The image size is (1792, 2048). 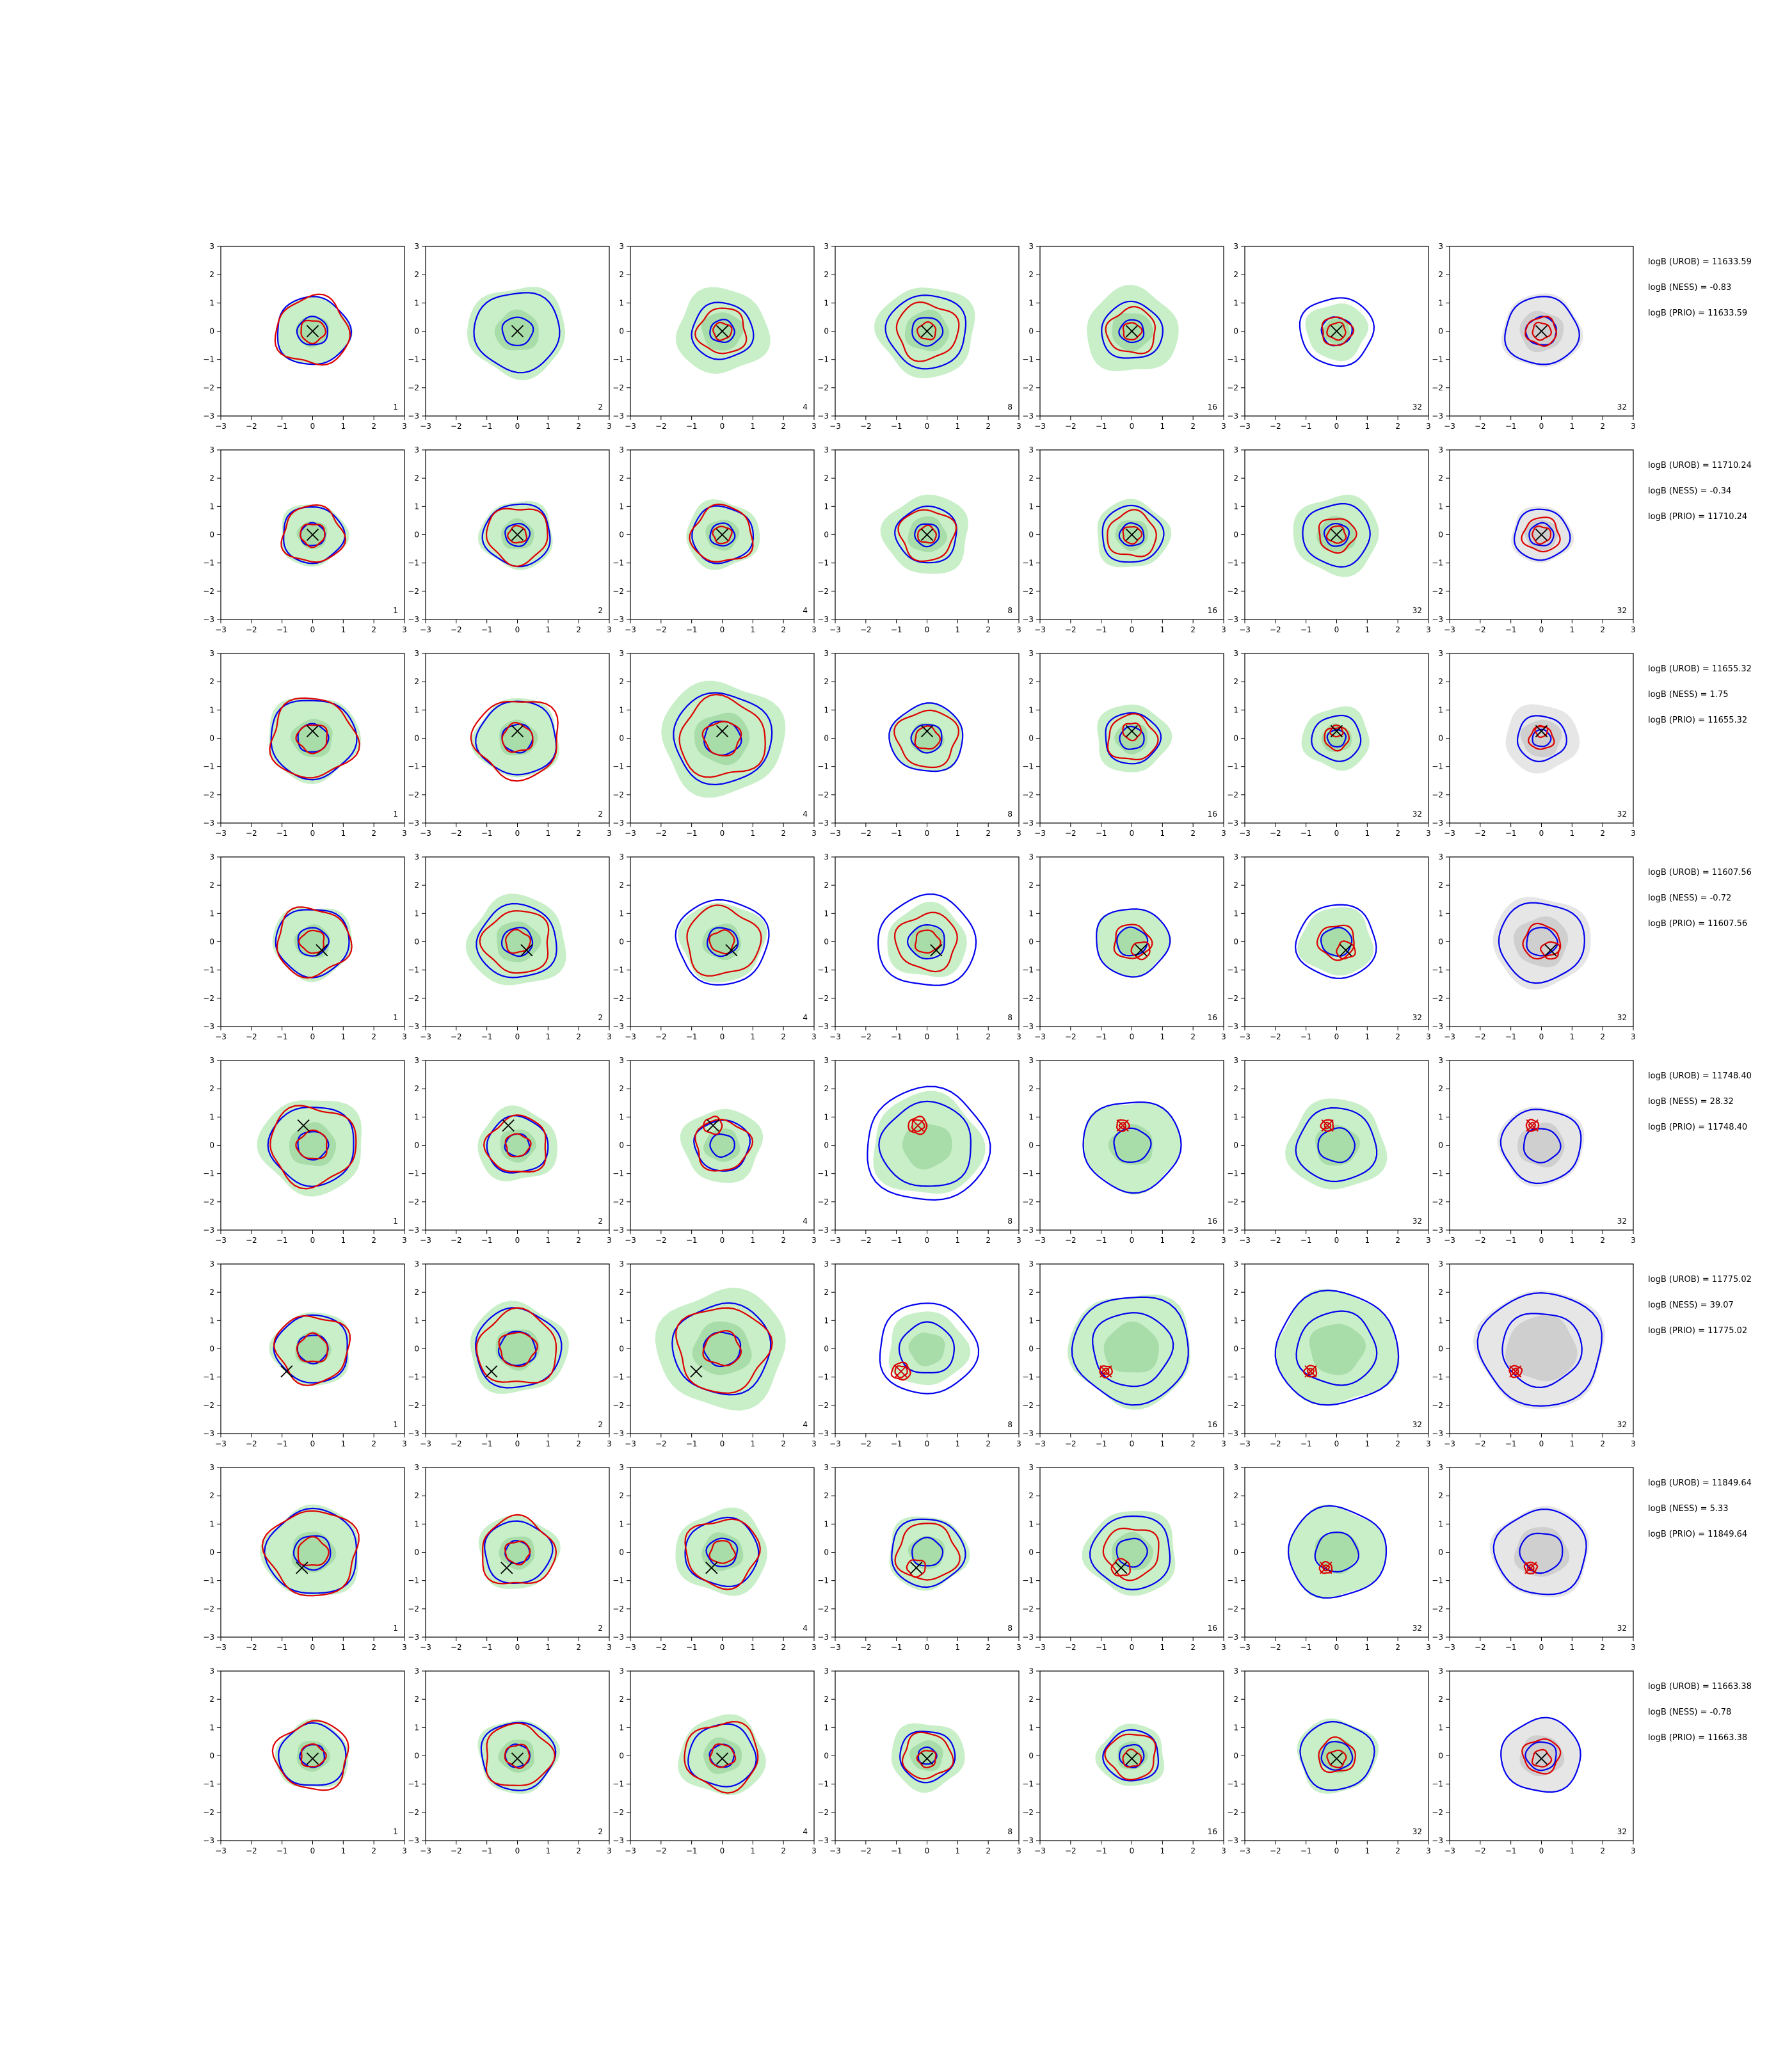 I want to click on panel-count-label: 8, so click(x=1009, y=1017).